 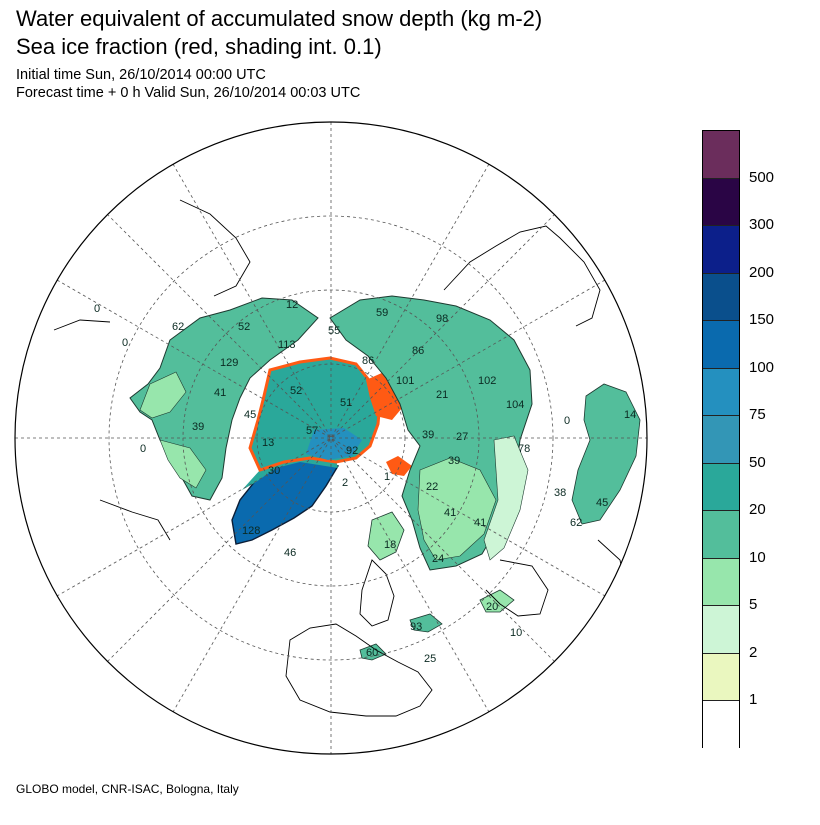 What do you see at coordinates (141, 75) in the screenshot?
I see `initial-time: Initial time Sun, 26/10/2014 00:00 UTC` at bounding box center [141, 75].